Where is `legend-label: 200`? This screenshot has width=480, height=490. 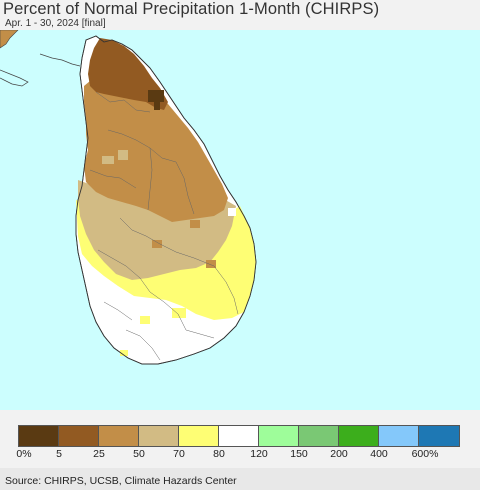 legend-label: 200 is located at coordinates (339, 454).